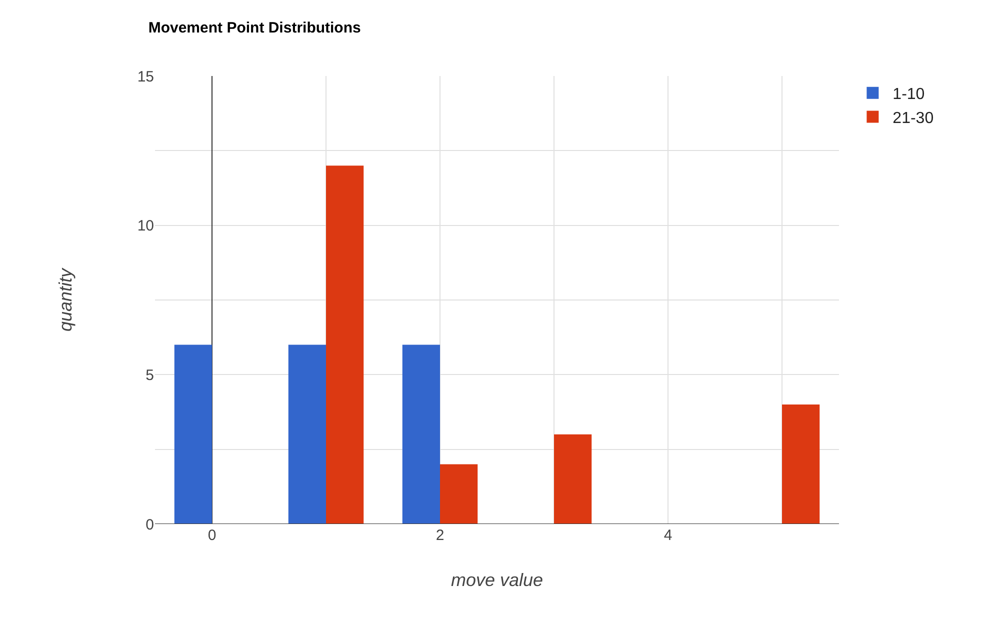 The image size is (989, 624). I want to click on y-tick-label: 10, so click(145, 226).